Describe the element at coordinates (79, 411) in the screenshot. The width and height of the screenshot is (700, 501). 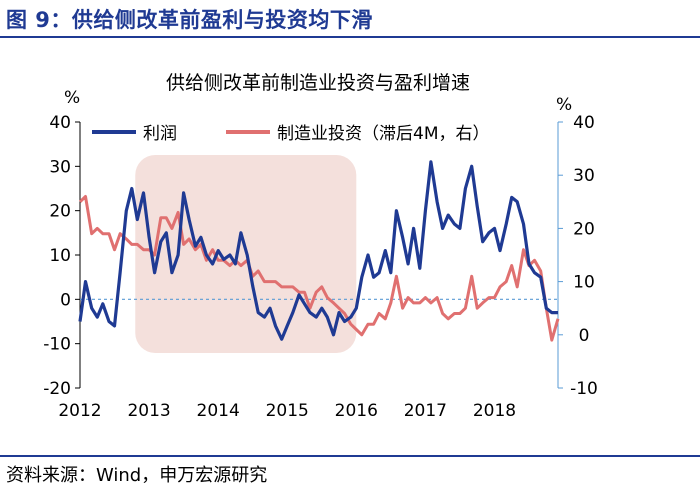
I see `x-tick-label: 2012` at that location.